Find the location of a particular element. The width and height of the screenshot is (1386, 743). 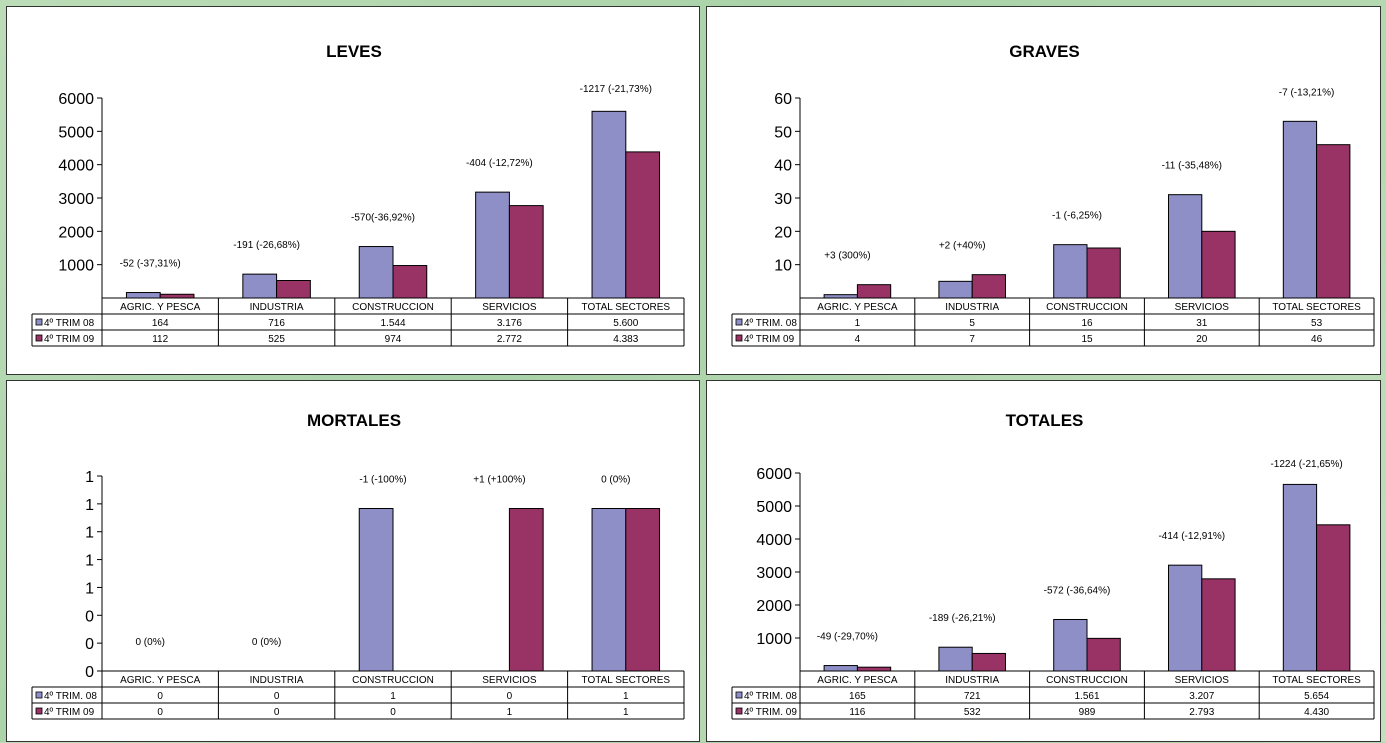

table-cell: 989 is located at coordinates (1087, 712).